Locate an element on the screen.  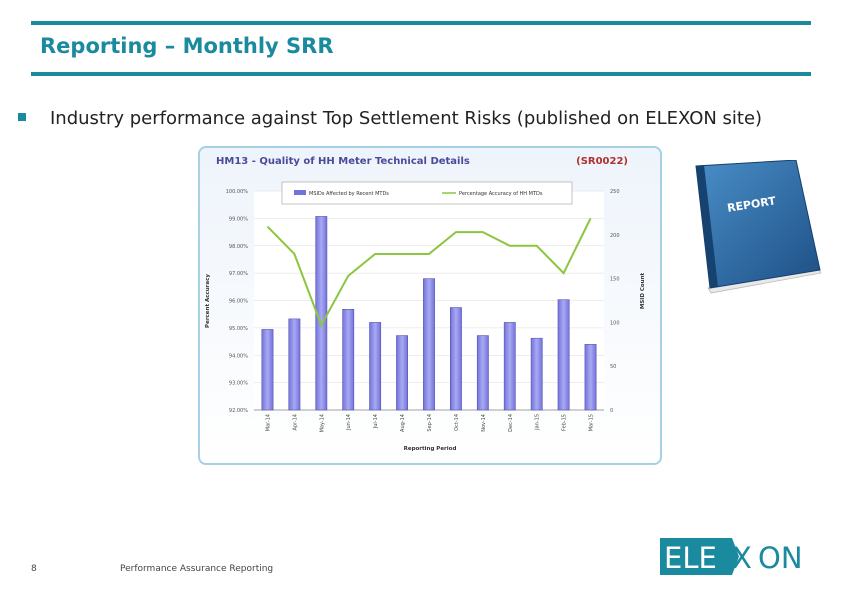
y-left-tick-label: 94.00% is located at coordinates (238, 356).